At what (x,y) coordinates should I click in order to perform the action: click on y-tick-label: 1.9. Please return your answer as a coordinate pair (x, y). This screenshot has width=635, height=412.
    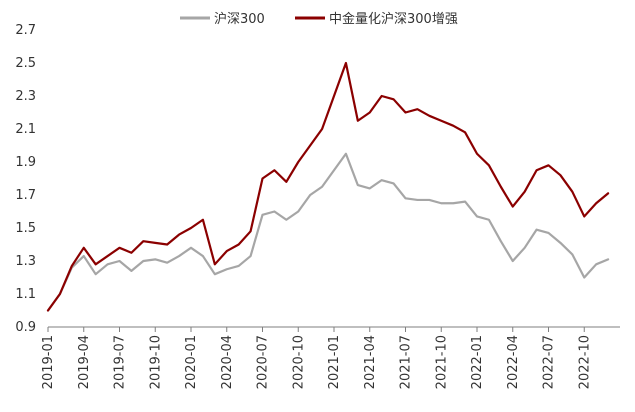
    Looking at the image, I should click on (25, 162).